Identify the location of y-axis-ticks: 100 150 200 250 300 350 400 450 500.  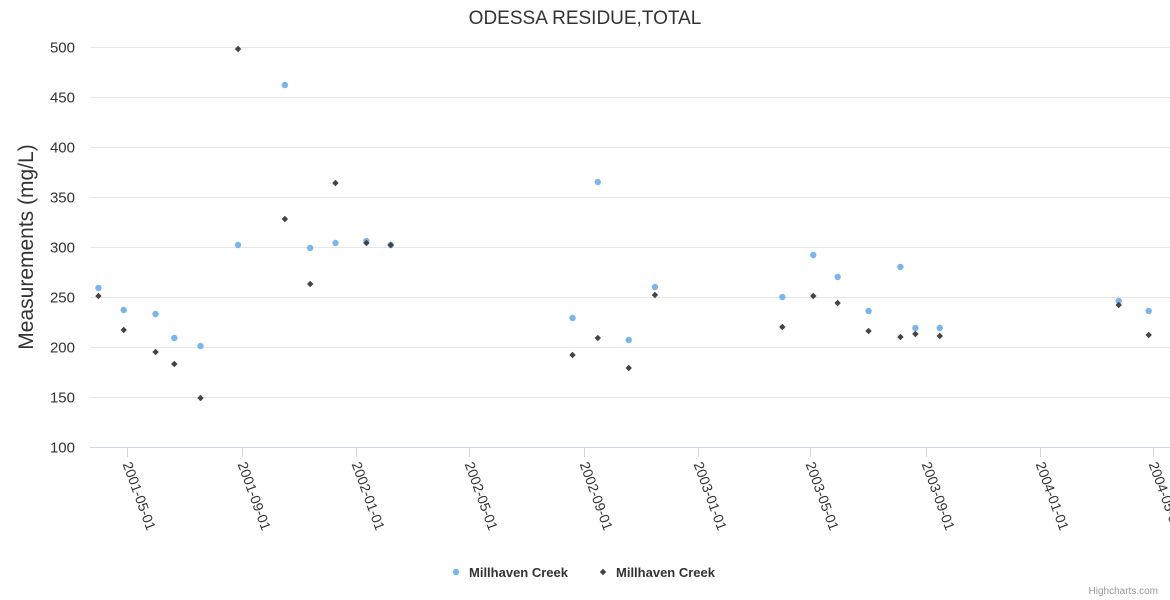
(62, 248).